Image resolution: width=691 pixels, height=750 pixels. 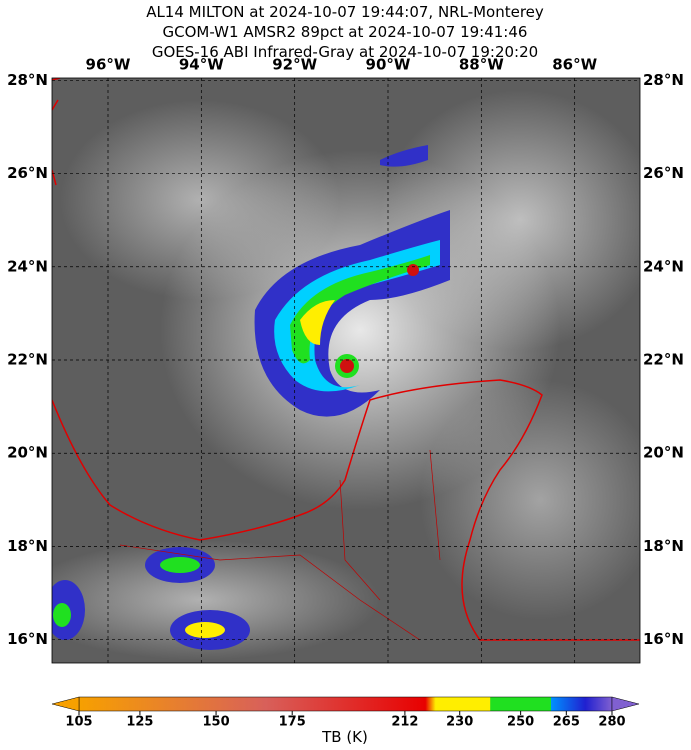 I want to click on lon-label: 88°W, so click(x=481, y=65).